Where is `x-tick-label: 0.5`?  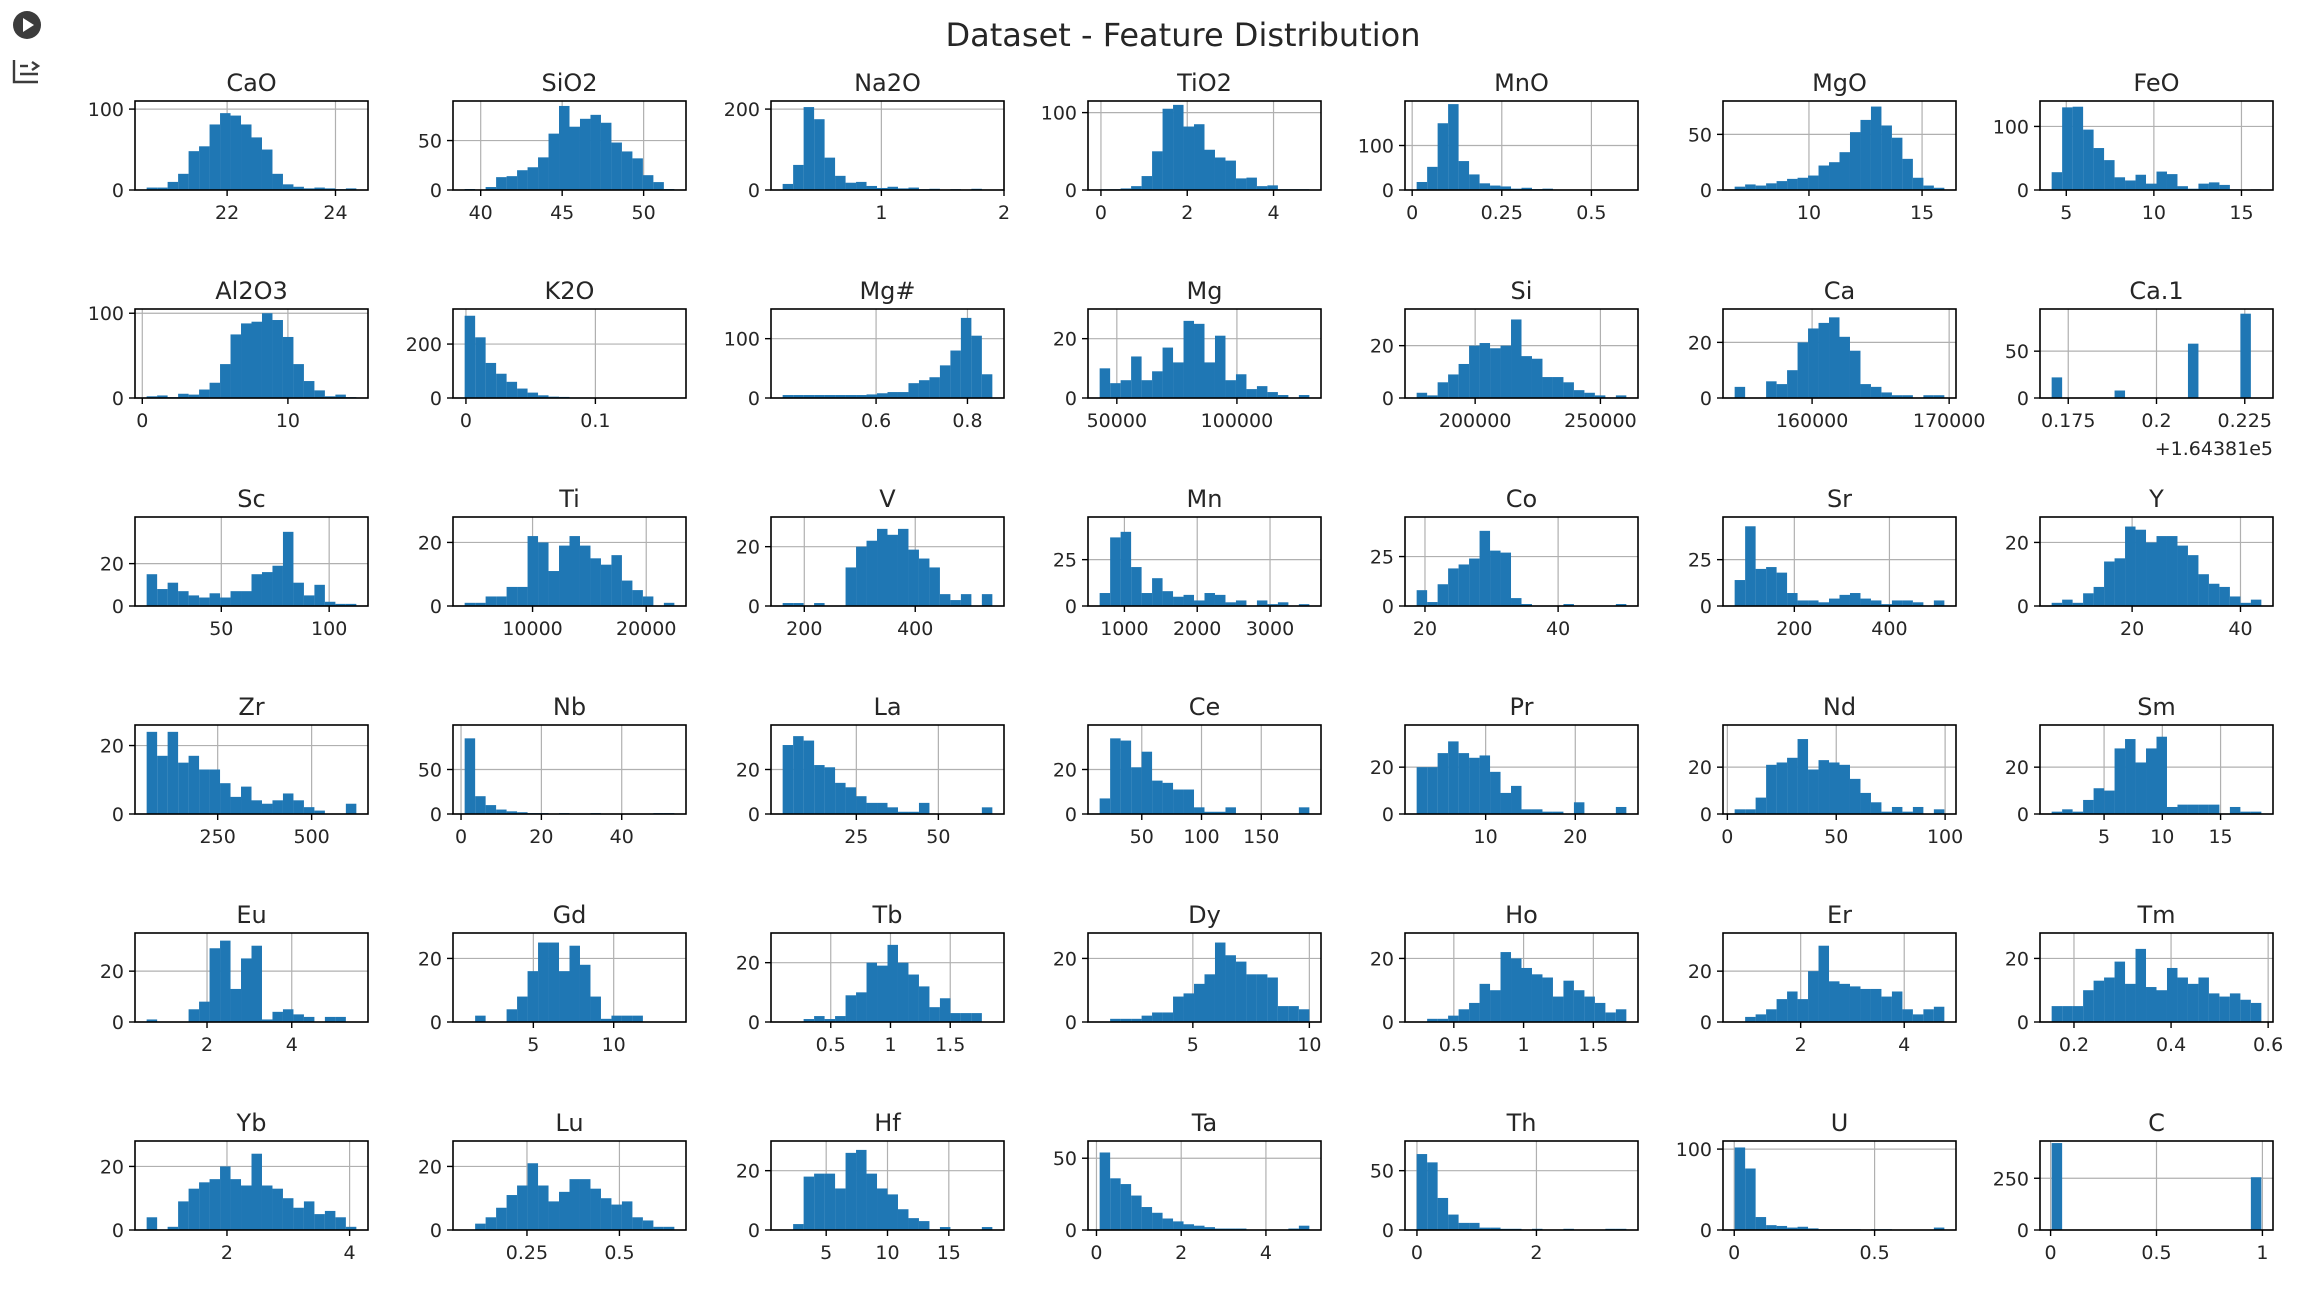
x-tick-label: 0.5 is located at coordinates (1591, 213).